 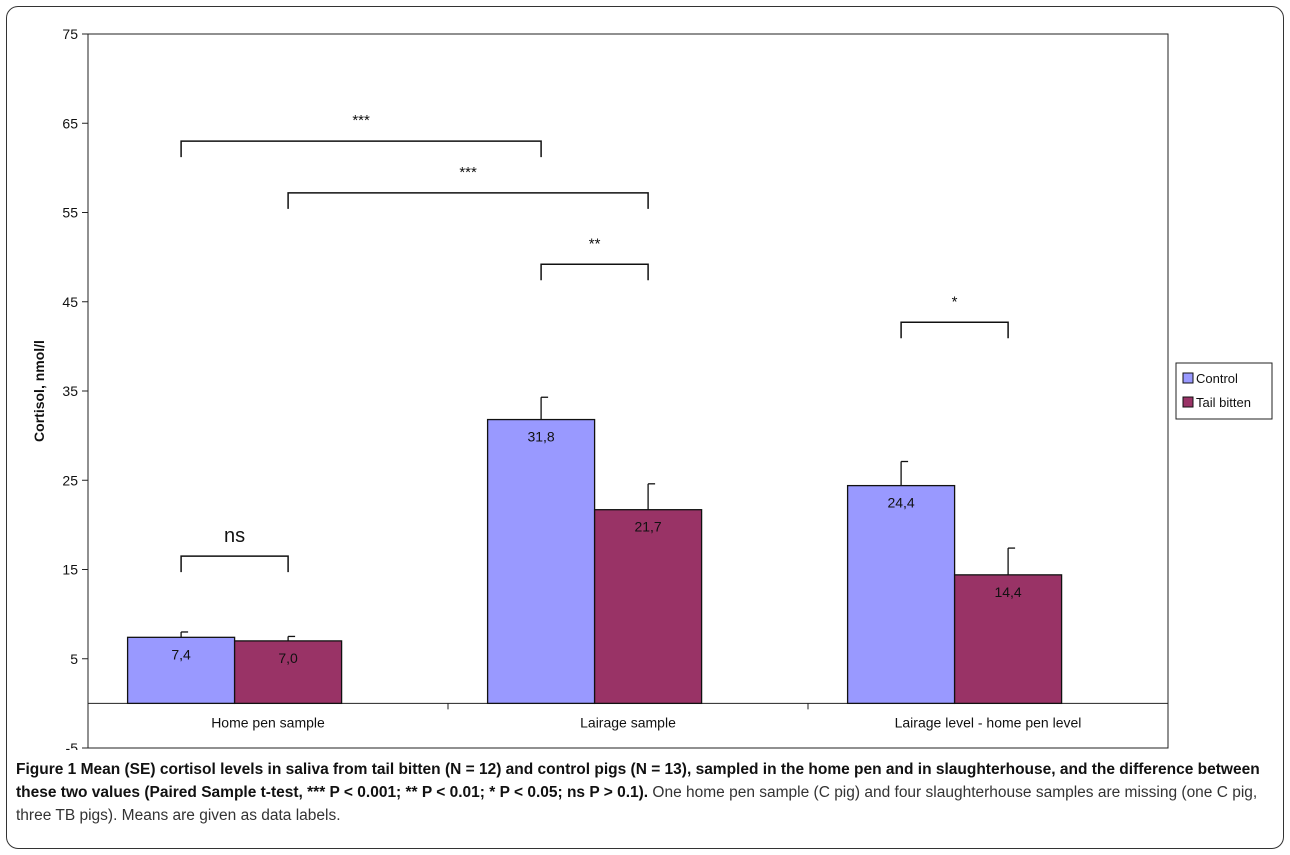 I want to click on legend-label: Control, so click(x=1217, y=378).